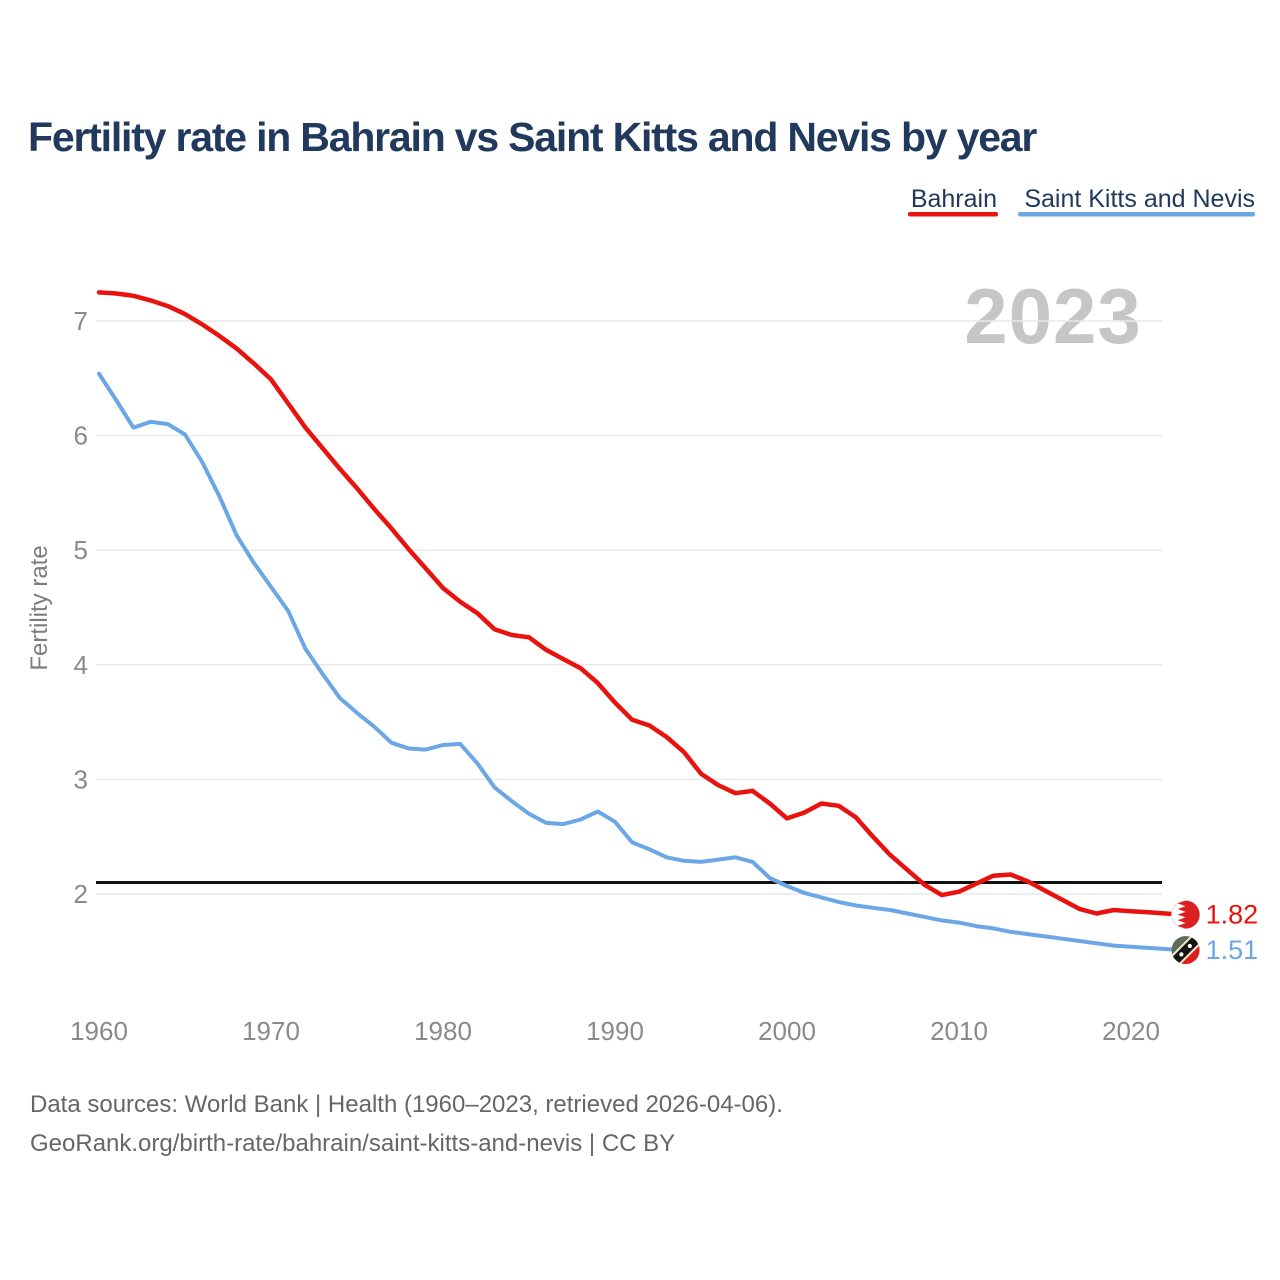 The height and width of the screenshot is (1280, 1280). Describe the element at coordinates (99, 1031) in the screenshot. I see `x-tick-label: 1960` at that location.